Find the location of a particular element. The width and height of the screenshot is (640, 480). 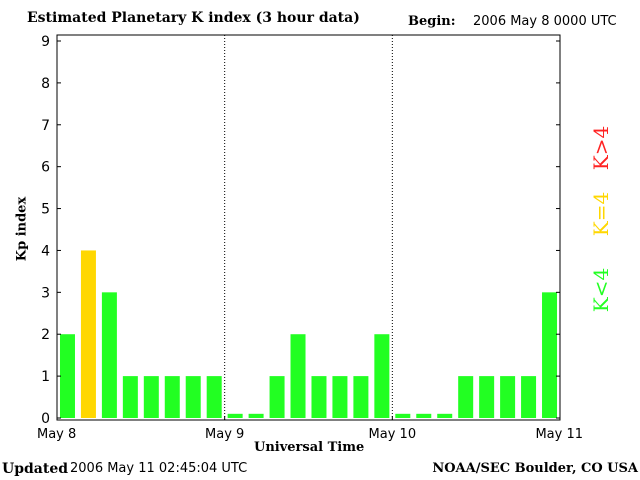

updated-label: Updated is located at coordinates (35, 469).